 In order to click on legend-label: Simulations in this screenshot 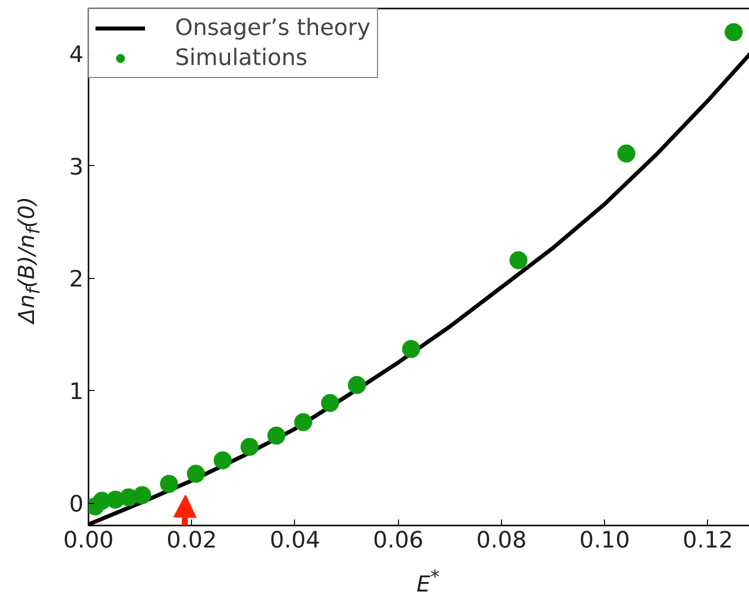, I will do `click(241, 58)`.